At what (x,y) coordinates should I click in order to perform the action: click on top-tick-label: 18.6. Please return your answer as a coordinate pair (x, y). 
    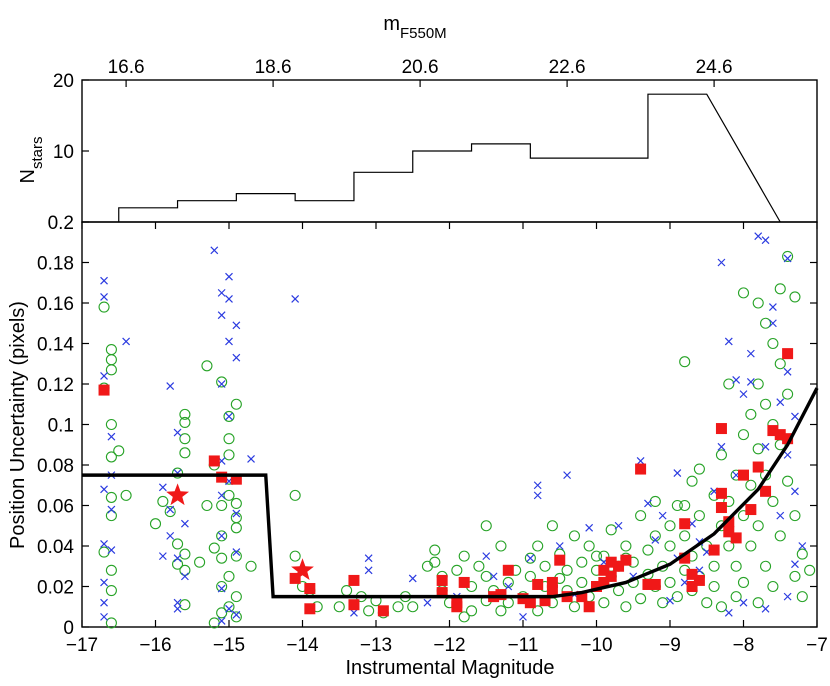
    Looking at the image, I should click on (273, 67).